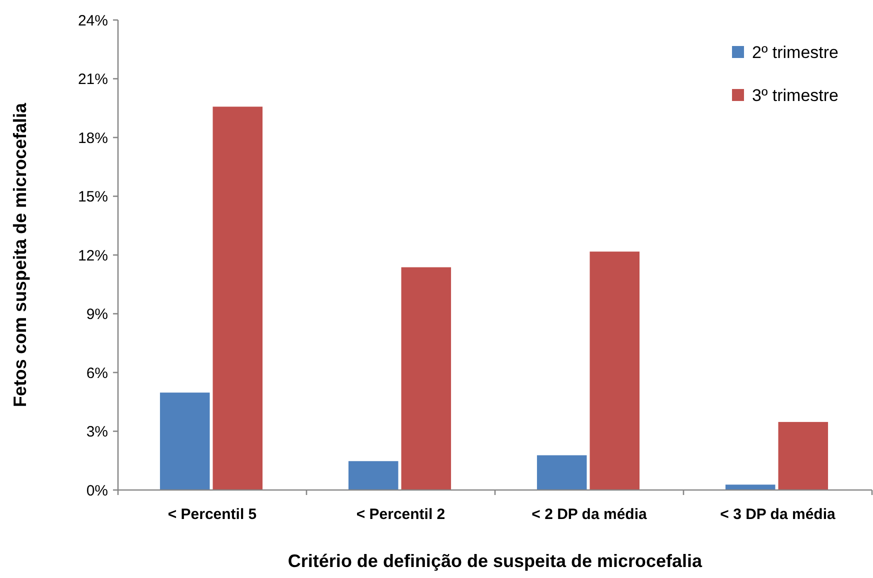  What do you see at coordinates (93, 79) in the screenshot?
I see `y-tick-label: 21%` at bounding box center [93, 79].